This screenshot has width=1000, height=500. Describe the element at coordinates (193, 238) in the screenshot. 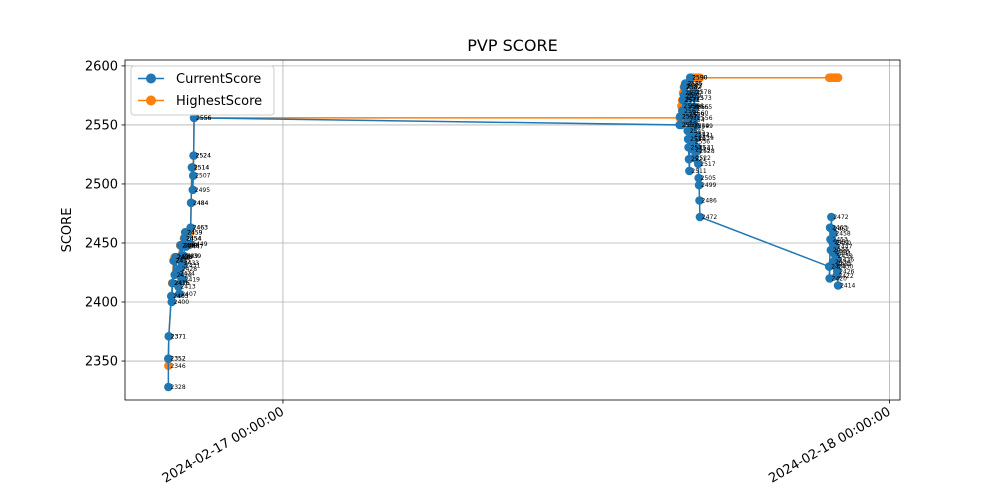

I see `point-label-HighestScore: 2454` at that location.